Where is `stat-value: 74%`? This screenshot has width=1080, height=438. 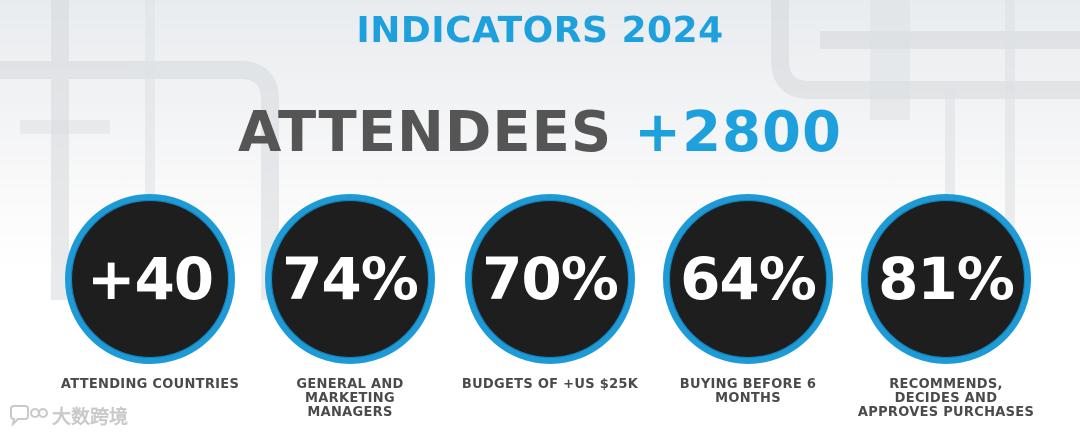
stat-value: 74% is located at coordinates (350, 279).